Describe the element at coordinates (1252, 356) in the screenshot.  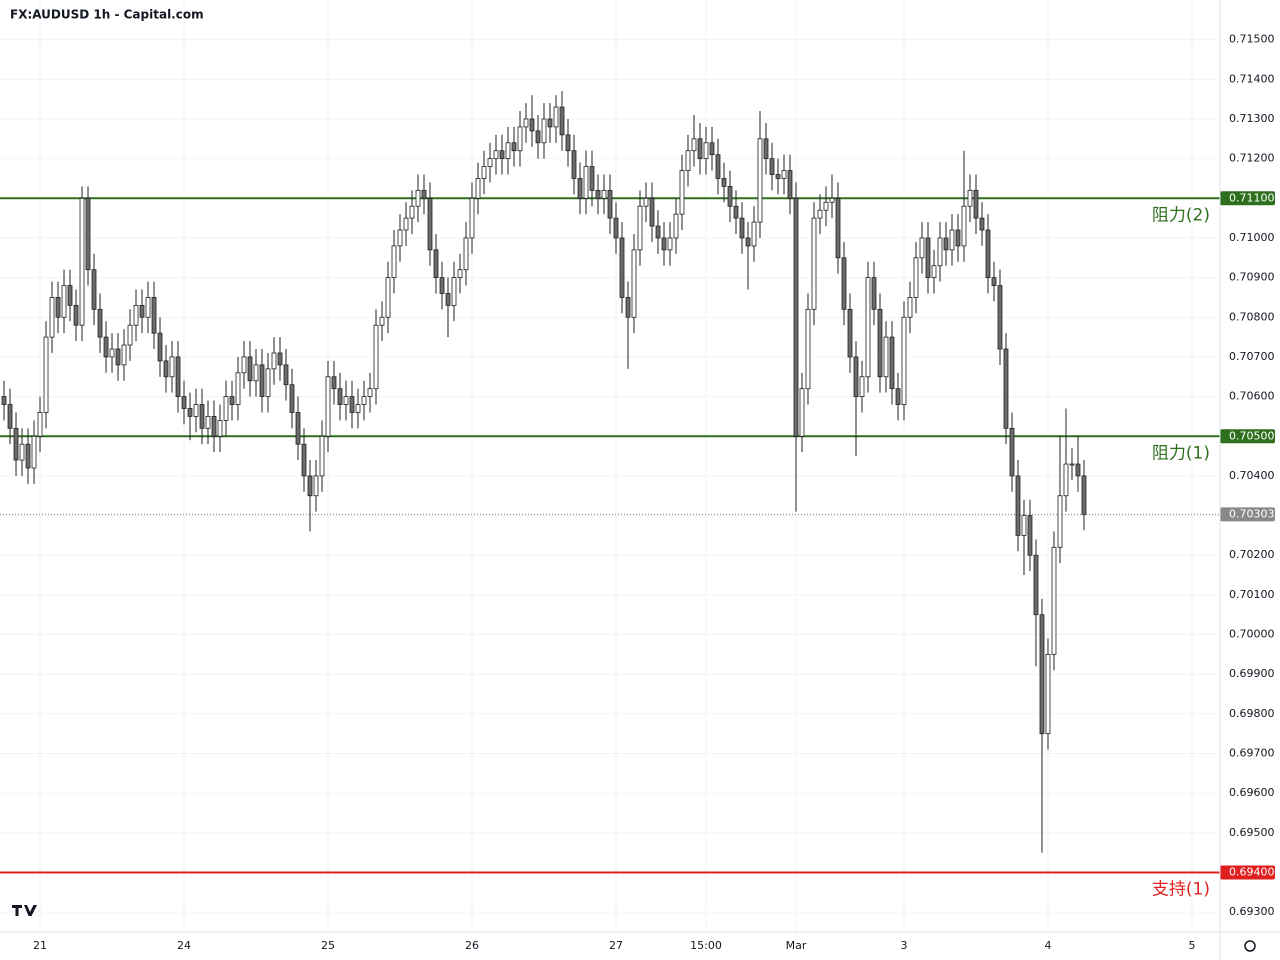
I see `y-tick-label: 0.70700` at that location.